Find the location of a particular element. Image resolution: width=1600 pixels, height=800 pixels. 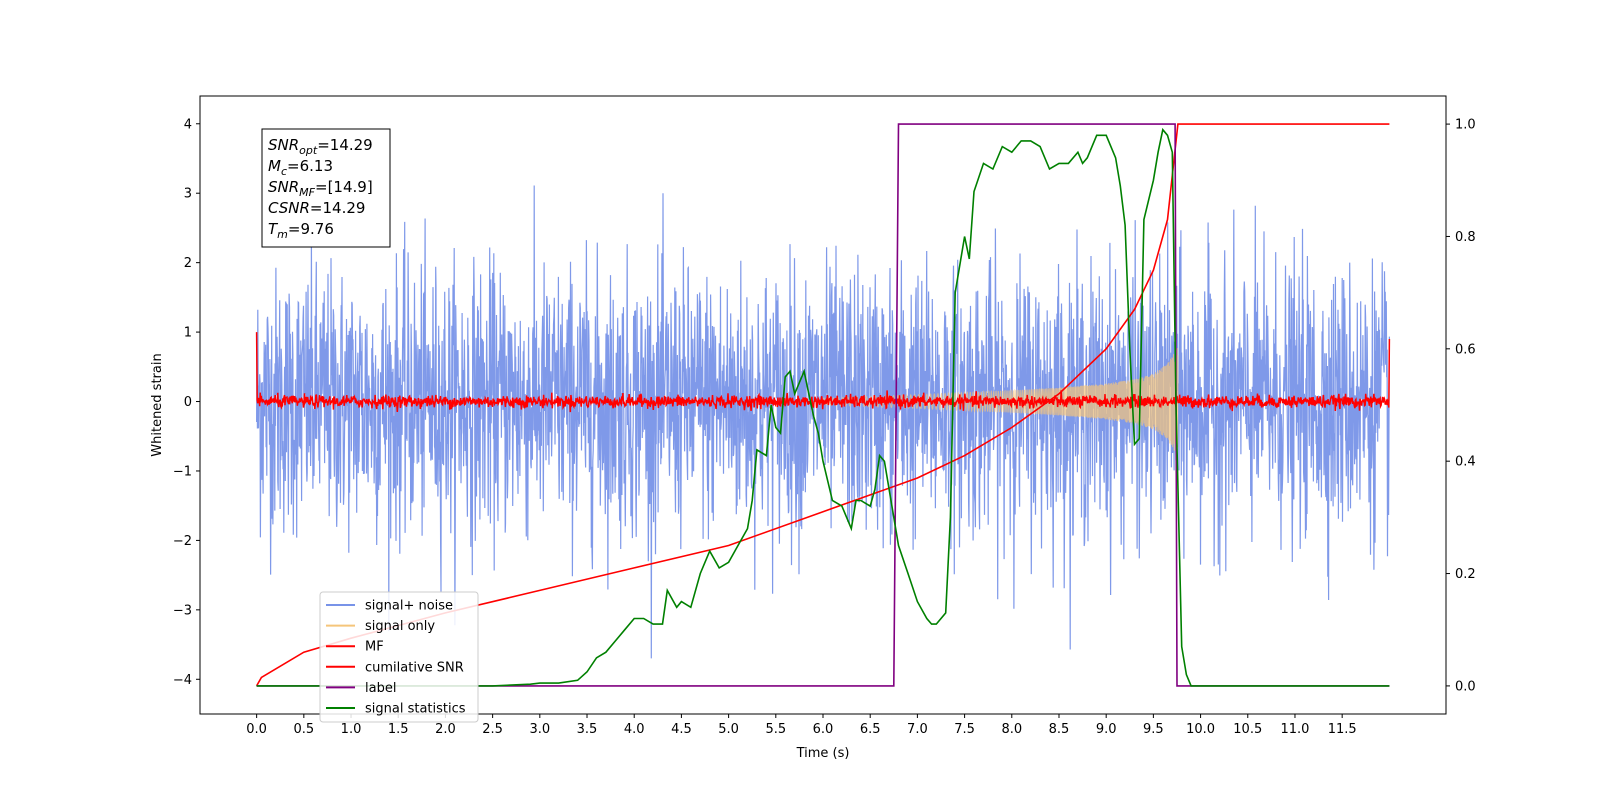

x-tick-label: 1.0 is located at coordinates (351, 729).